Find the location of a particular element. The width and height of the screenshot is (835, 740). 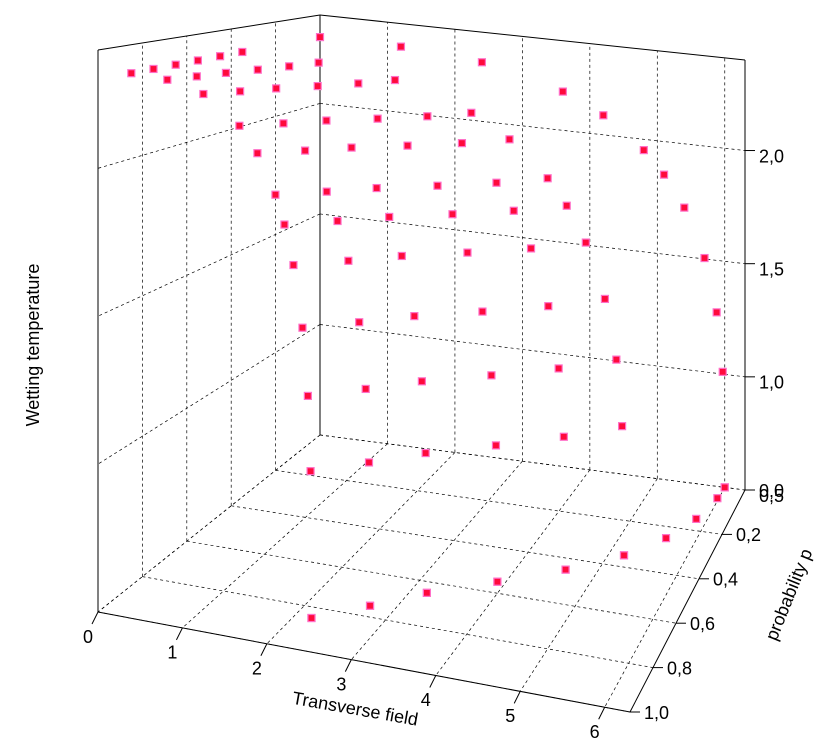

y-tick-label: 0,0 is located at coordinates (771, 491).